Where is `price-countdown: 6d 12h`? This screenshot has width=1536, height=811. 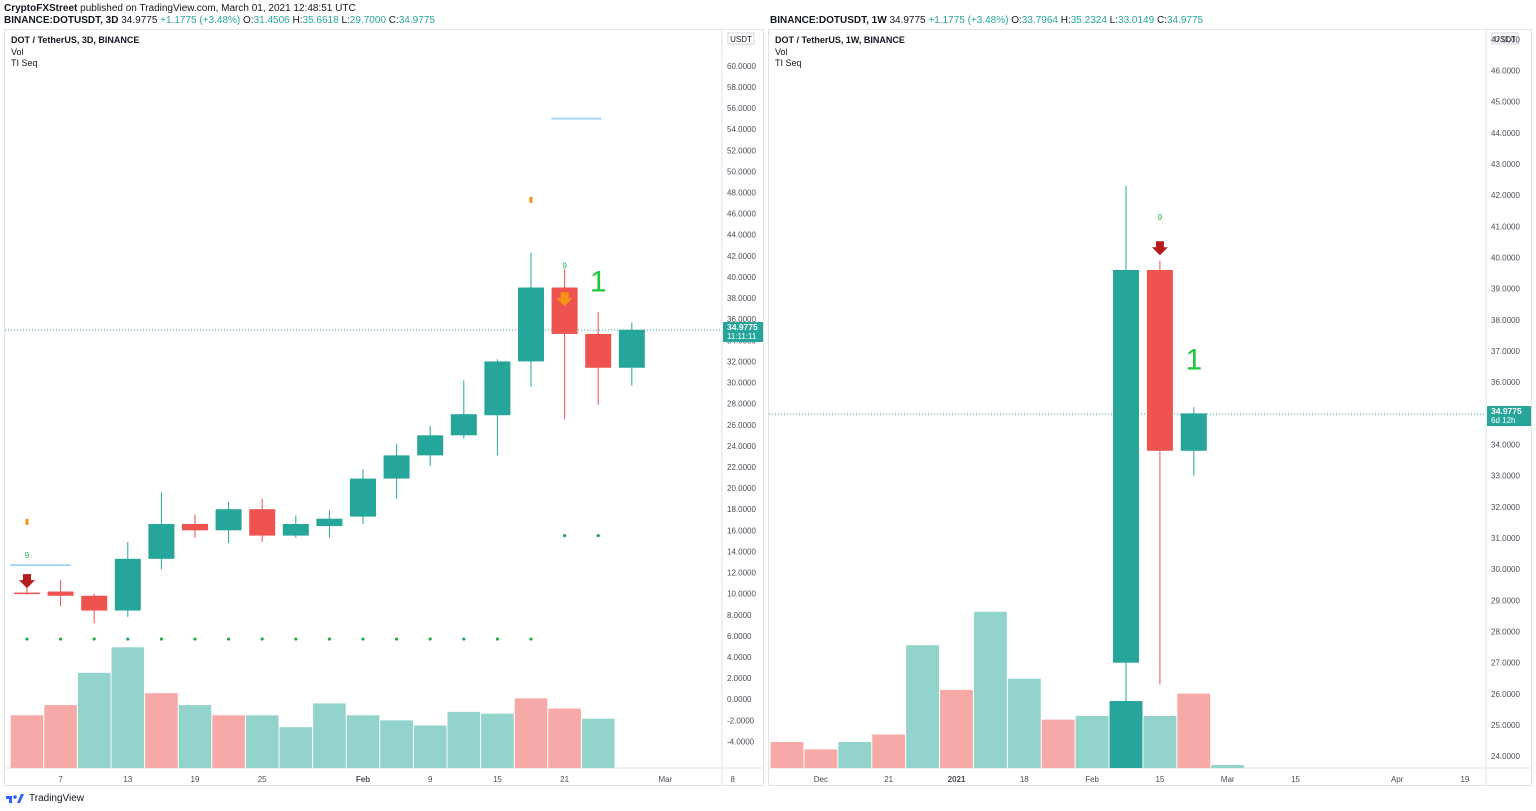
price-countdown: 6d 12h is located at coordinates (1503, 420).